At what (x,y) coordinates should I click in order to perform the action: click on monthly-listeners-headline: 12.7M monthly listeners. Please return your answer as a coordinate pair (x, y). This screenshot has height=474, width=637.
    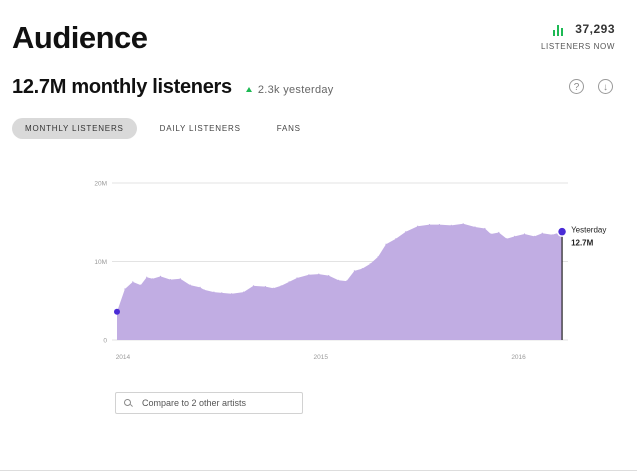
    Looking at the image, I should click on (122, 87).